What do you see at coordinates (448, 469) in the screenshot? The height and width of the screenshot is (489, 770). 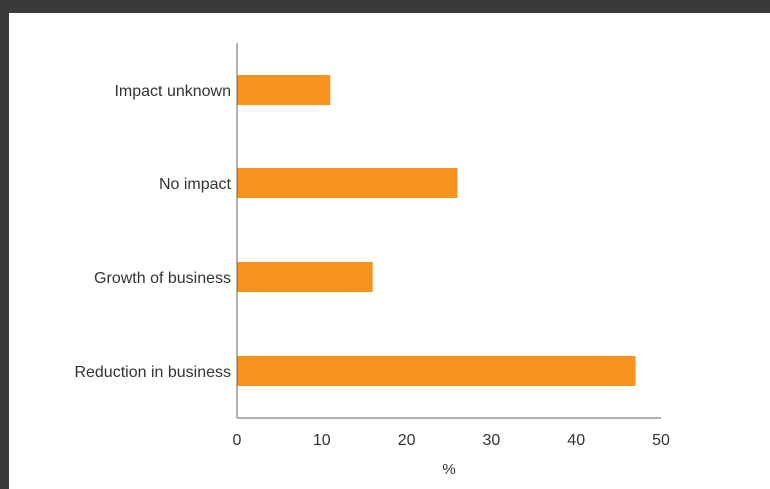 I see `x-axis-label: %` at bounding box center [448, 469].